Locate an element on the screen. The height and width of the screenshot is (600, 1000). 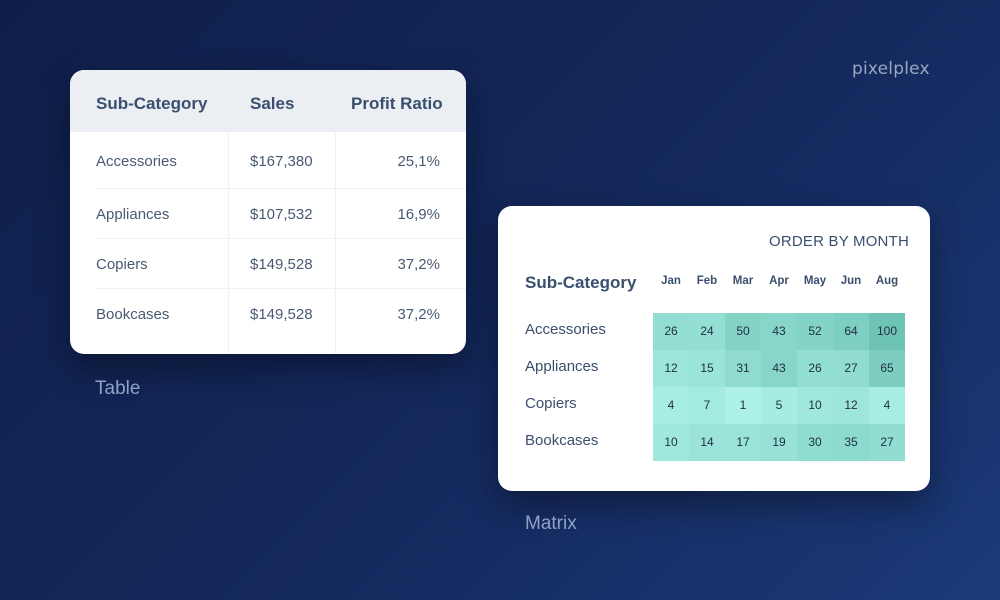
matrix-cell: 50 is located at coordinates (743, 331).